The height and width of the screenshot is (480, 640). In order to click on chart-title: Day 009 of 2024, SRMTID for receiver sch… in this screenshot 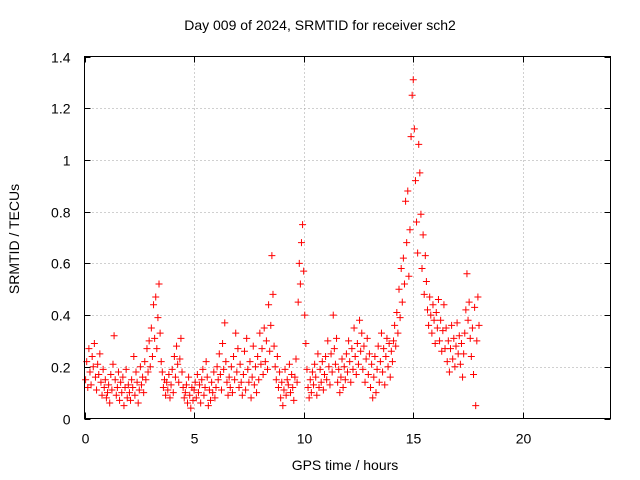, I will do `click(320, 25)`.